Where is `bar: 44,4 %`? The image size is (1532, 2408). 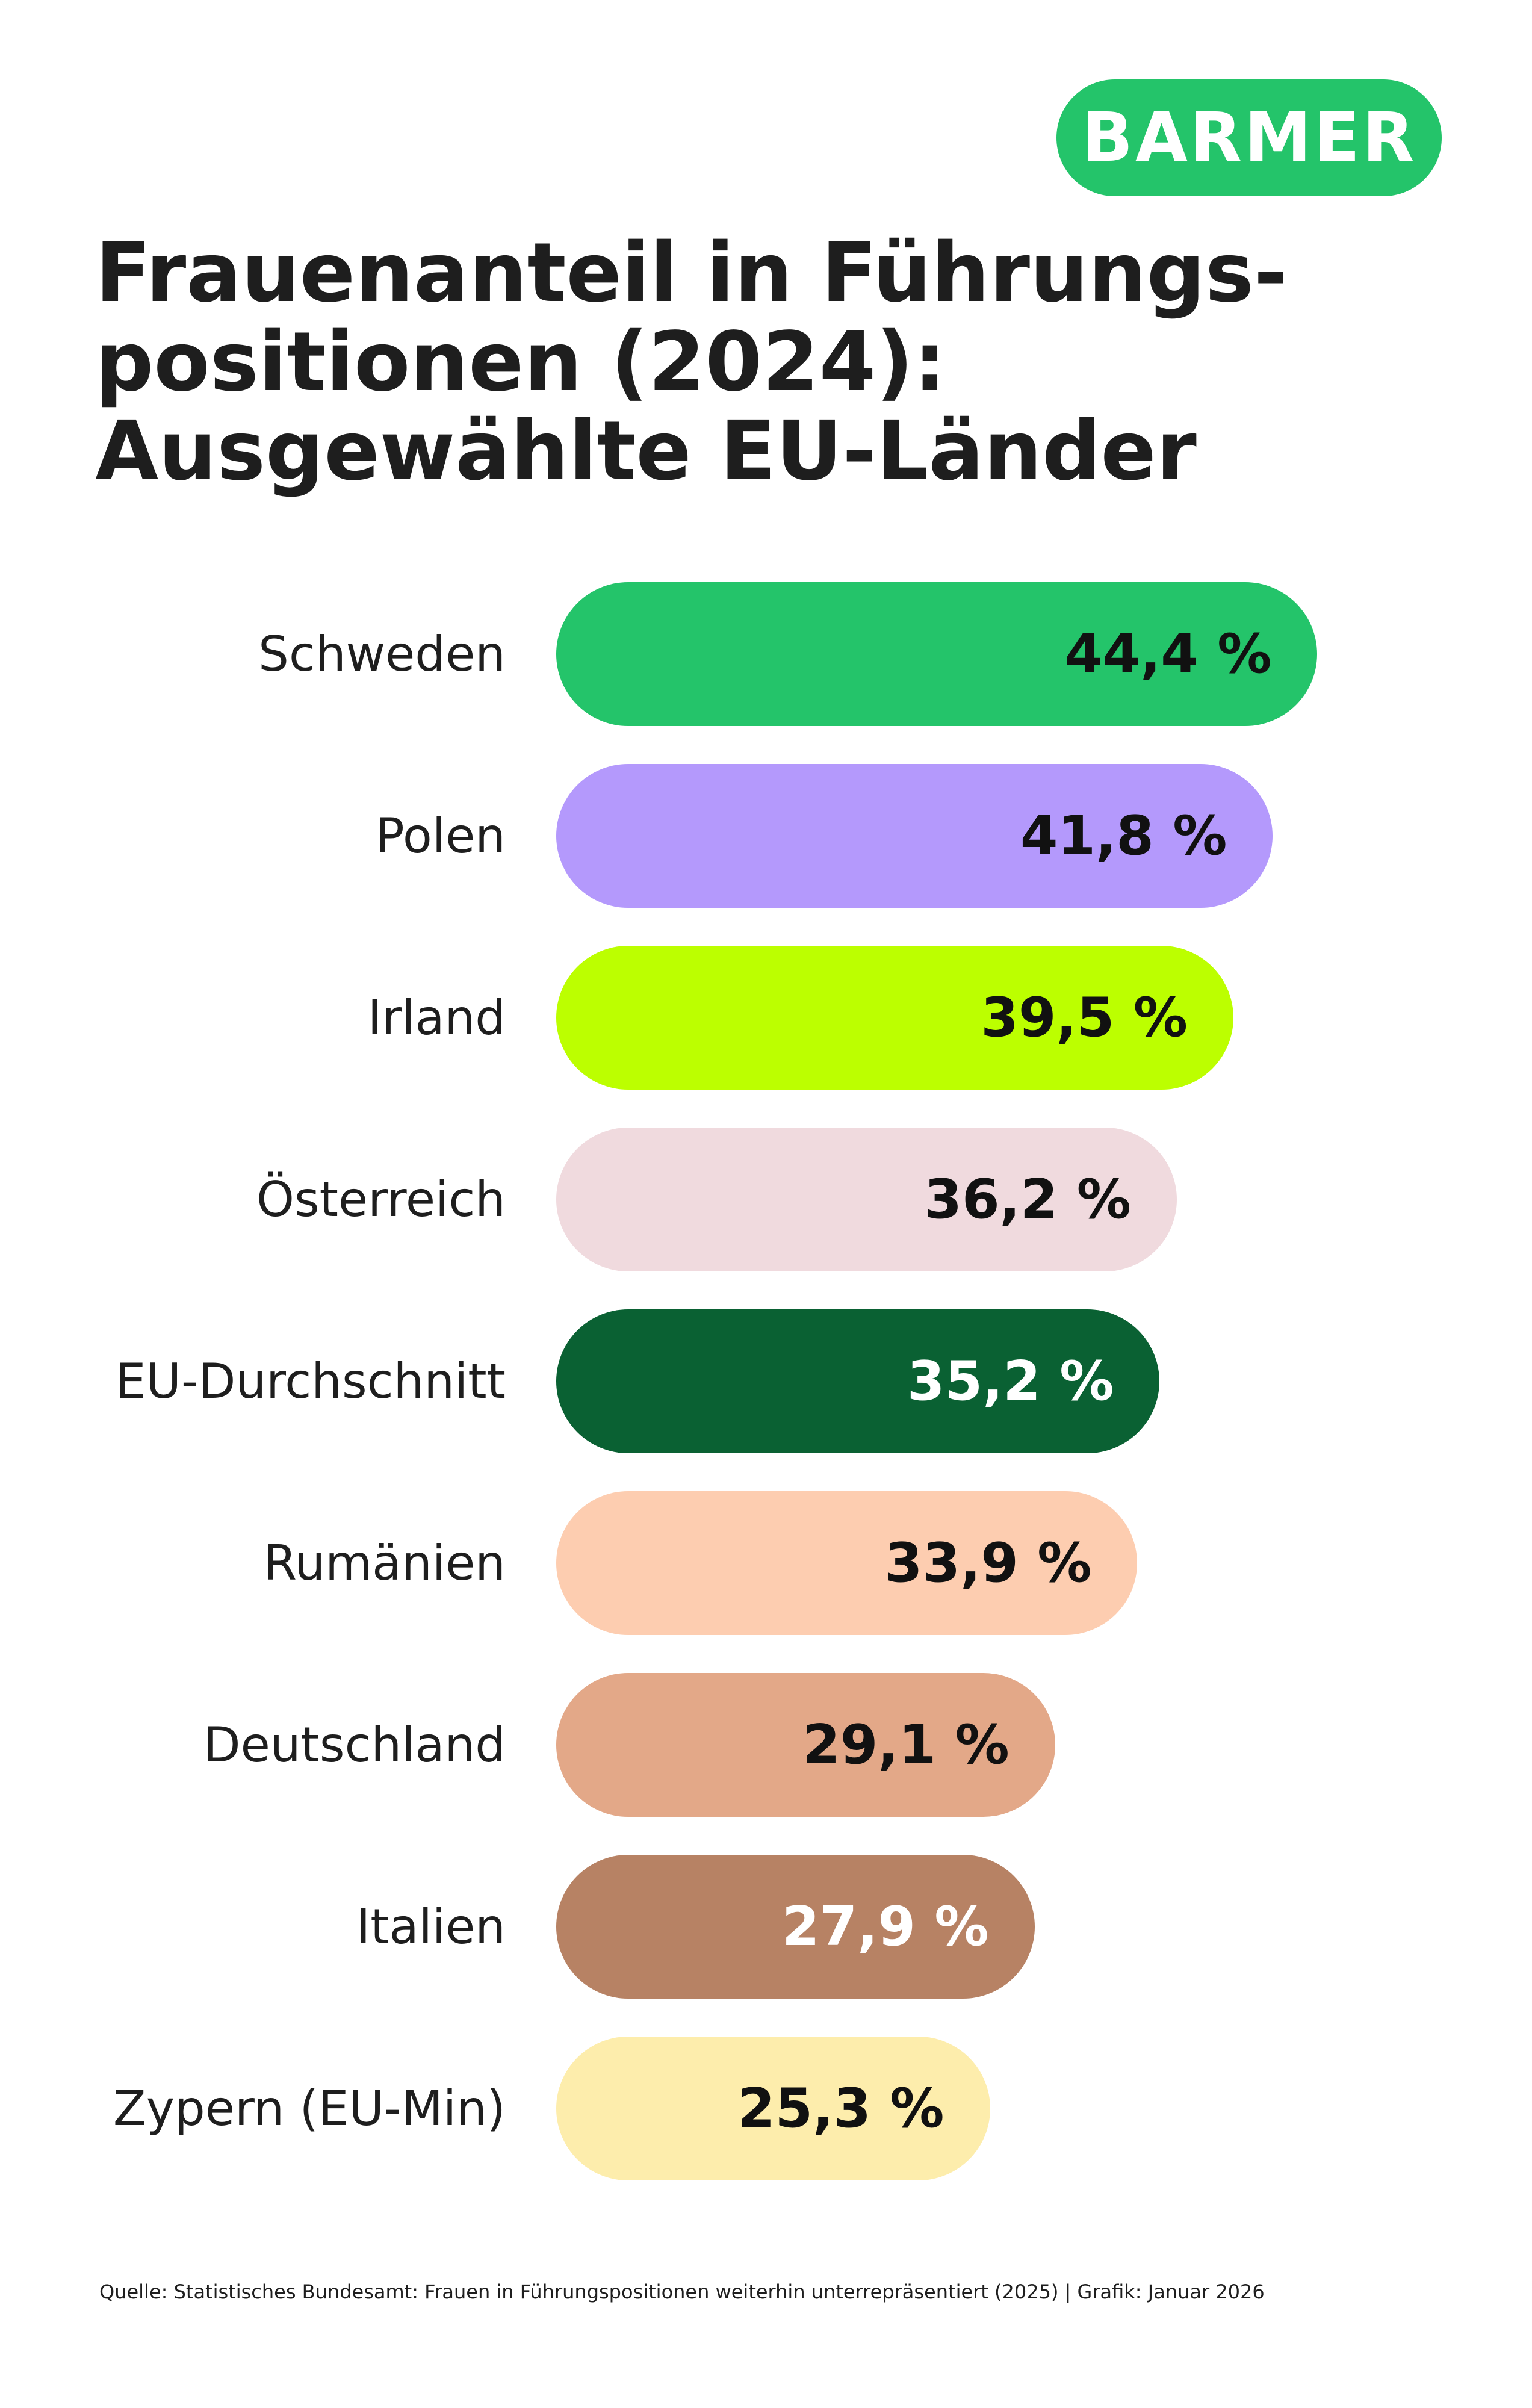
bar: 44,4 % is located at coordinates (937, 654).